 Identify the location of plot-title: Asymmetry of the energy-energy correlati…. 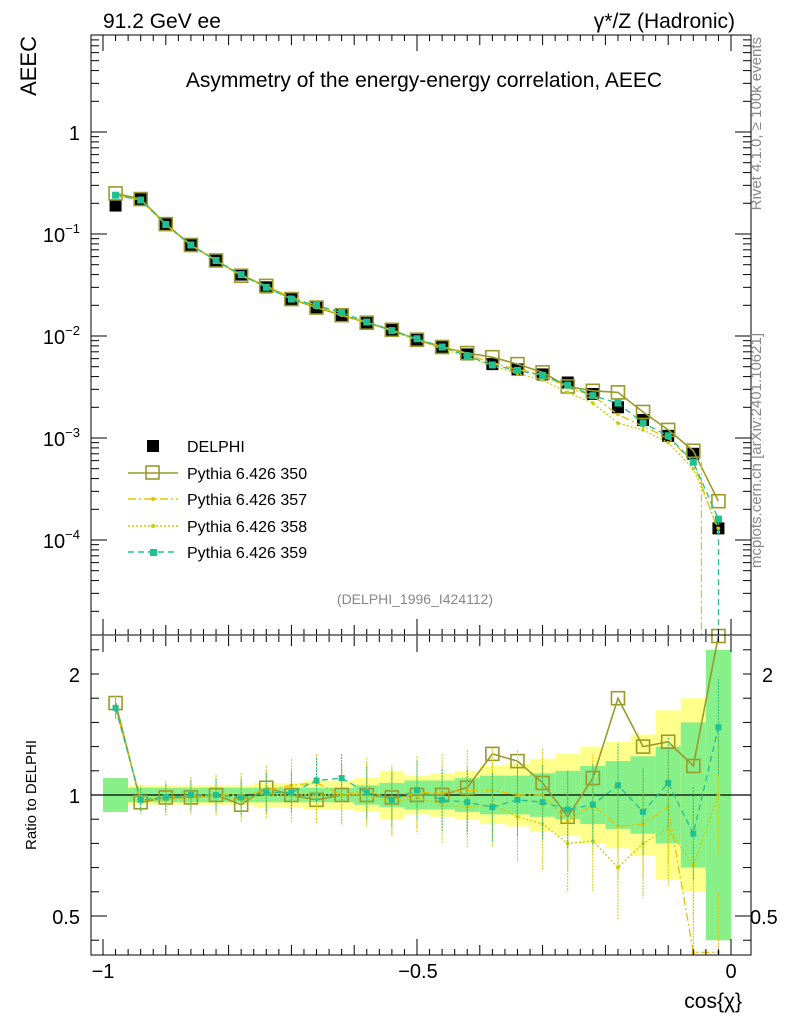
(424, 80).